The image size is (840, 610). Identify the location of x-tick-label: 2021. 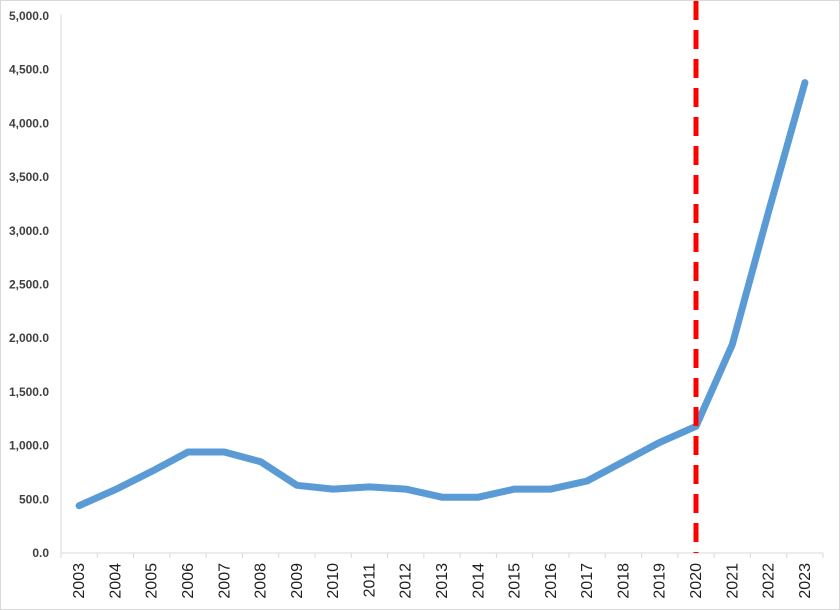
(732, 581).